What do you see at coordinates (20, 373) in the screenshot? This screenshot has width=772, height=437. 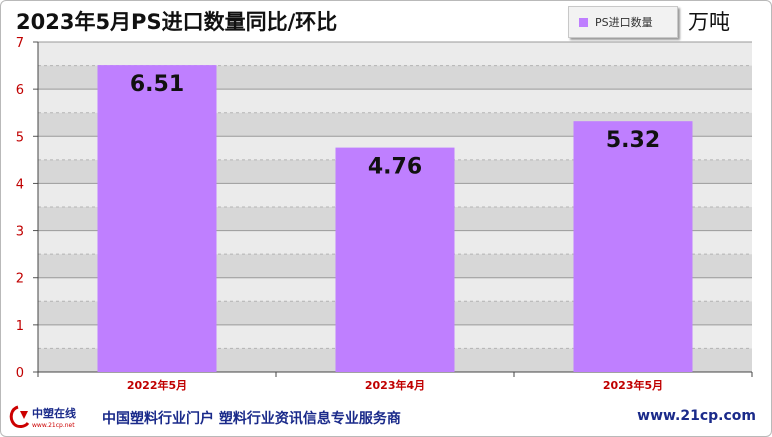 I see `y-tick-label: 0` at bounding box center [20, 373].